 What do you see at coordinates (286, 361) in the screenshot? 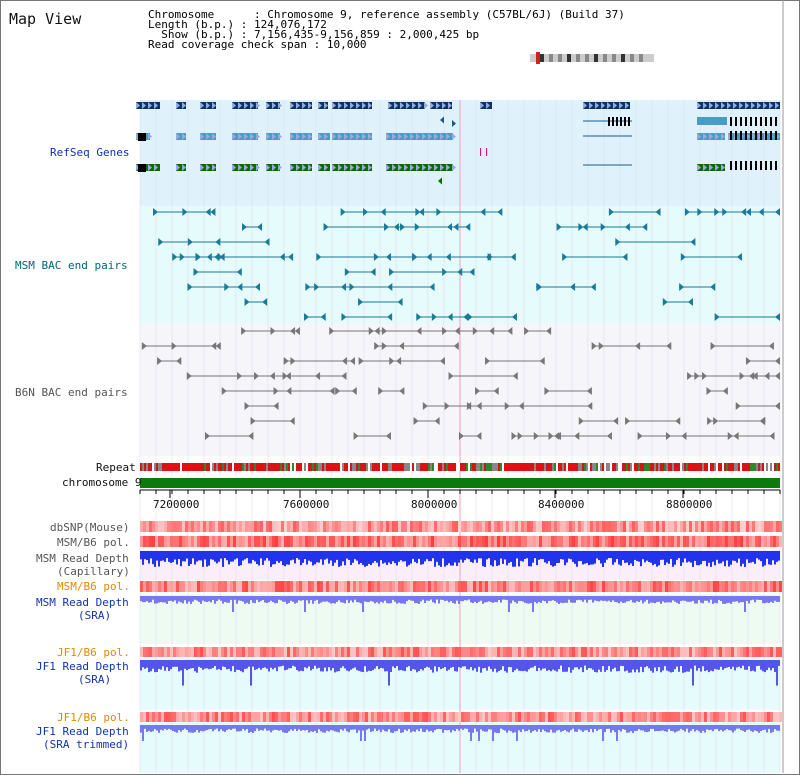
I see `b6n-bac-pair-end` at bounding box center [286, 361].